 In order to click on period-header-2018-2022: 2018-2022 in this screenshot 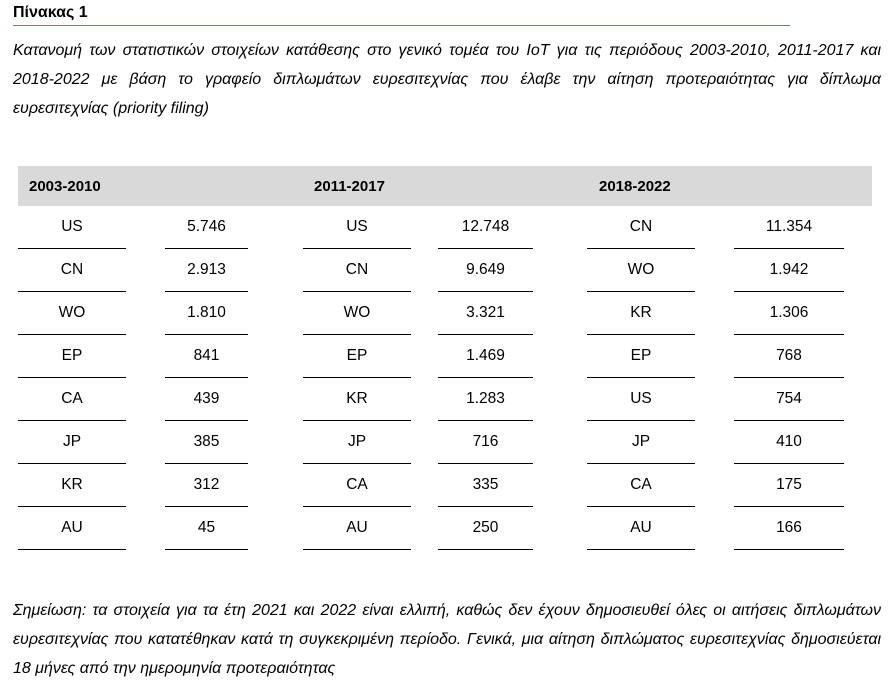, I will do `click(635, 186)`.